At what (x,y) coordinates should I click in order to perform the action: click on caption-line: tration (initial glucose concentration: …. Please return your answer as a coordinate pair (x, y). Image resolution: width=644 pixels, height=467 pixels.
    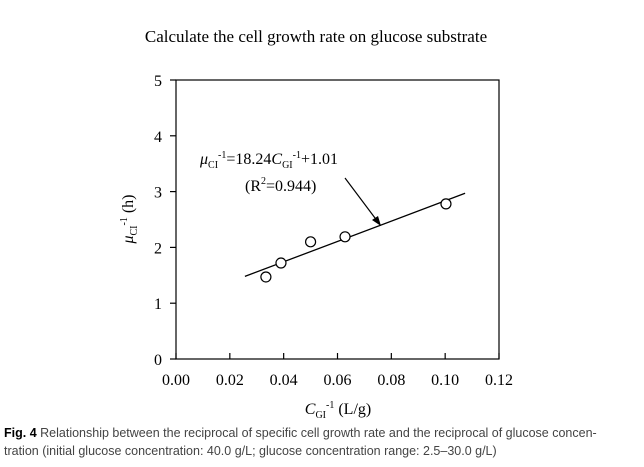
    Looking at the image, I should click on (250, 451).